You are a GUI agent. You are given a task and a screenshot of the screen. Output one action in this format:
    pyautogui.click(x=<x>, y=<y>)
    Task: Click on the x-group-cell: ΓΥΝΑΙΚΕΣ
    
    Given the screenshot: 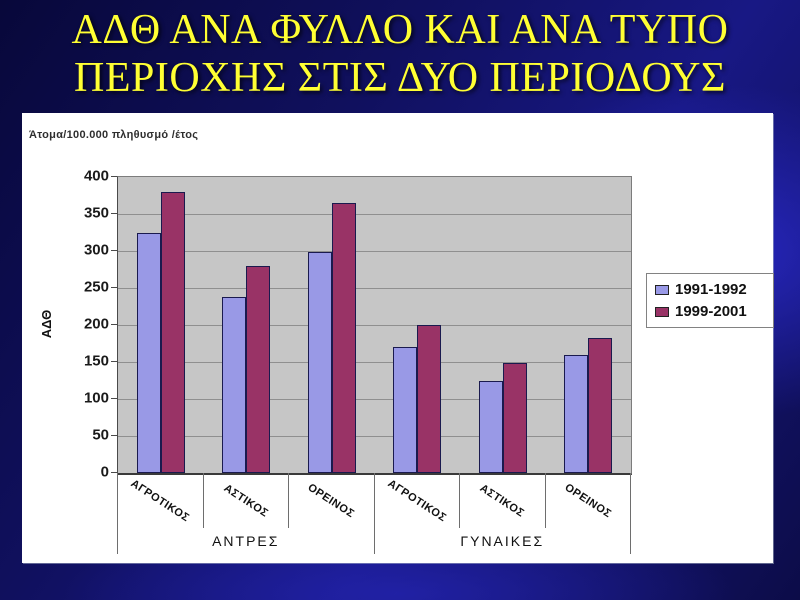 What is the action you would take?
    pyautogui.click(x=503, y=541)
    